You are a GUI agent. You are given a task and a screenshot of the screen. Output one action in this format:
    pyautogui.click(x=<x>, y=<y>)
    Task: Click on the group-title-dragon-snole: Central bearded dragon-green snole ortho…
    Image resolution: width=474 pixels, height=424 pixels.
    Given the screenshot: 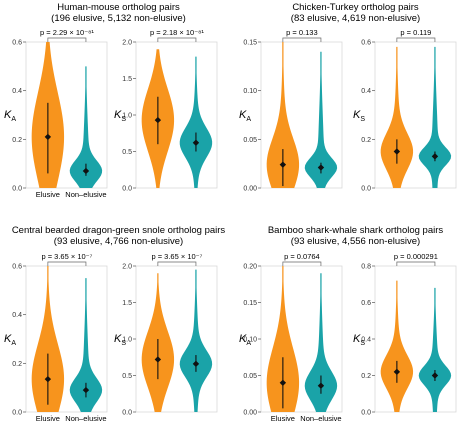 What is the action you would take?
    pyautogui.click(x=118, y=236)
    